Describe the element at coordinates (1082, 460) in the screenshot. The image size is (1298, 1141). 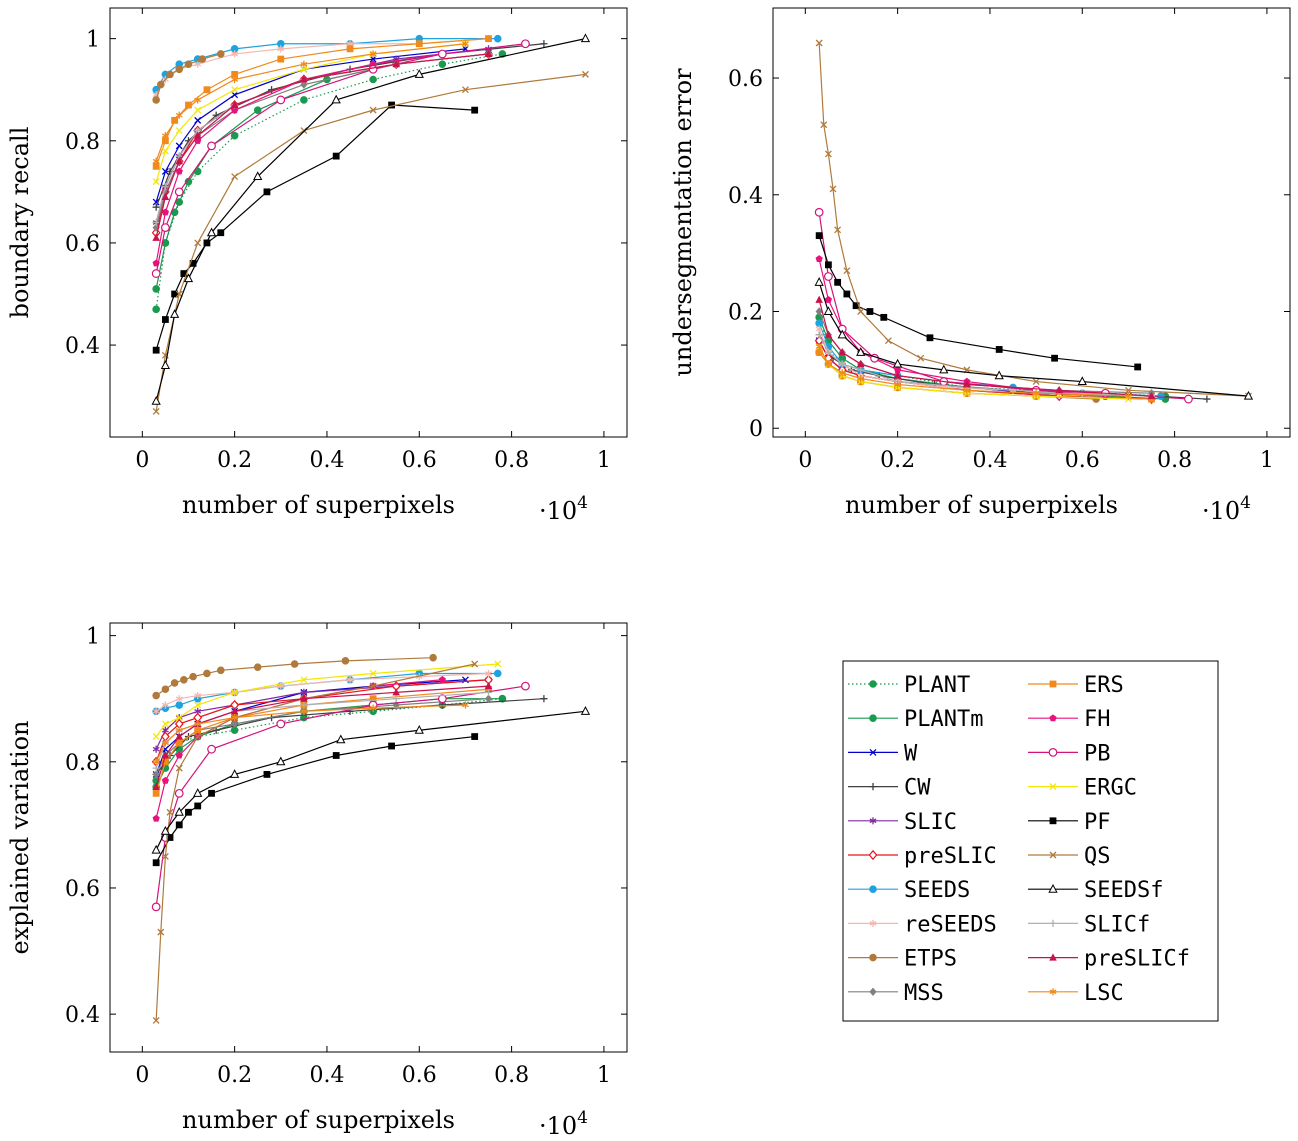
I see `x-tick-label: 0.6` at that location.